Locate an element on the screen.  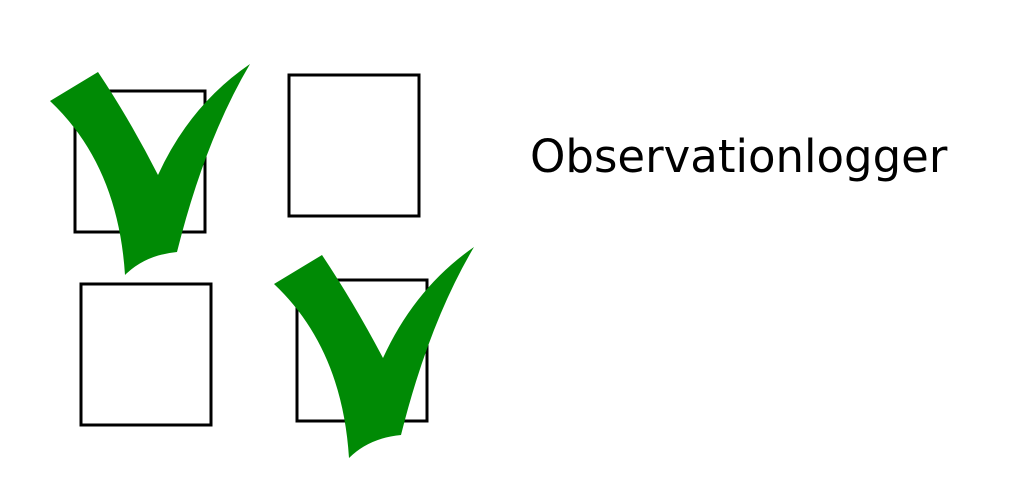
checkbox-top-right is located at coordinates (354, 145).